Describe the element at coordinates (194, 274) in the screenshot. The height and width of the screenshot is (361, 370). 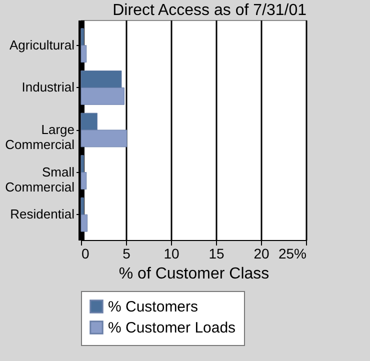
I see `x-axis-title: % of Customer Class` at that location.